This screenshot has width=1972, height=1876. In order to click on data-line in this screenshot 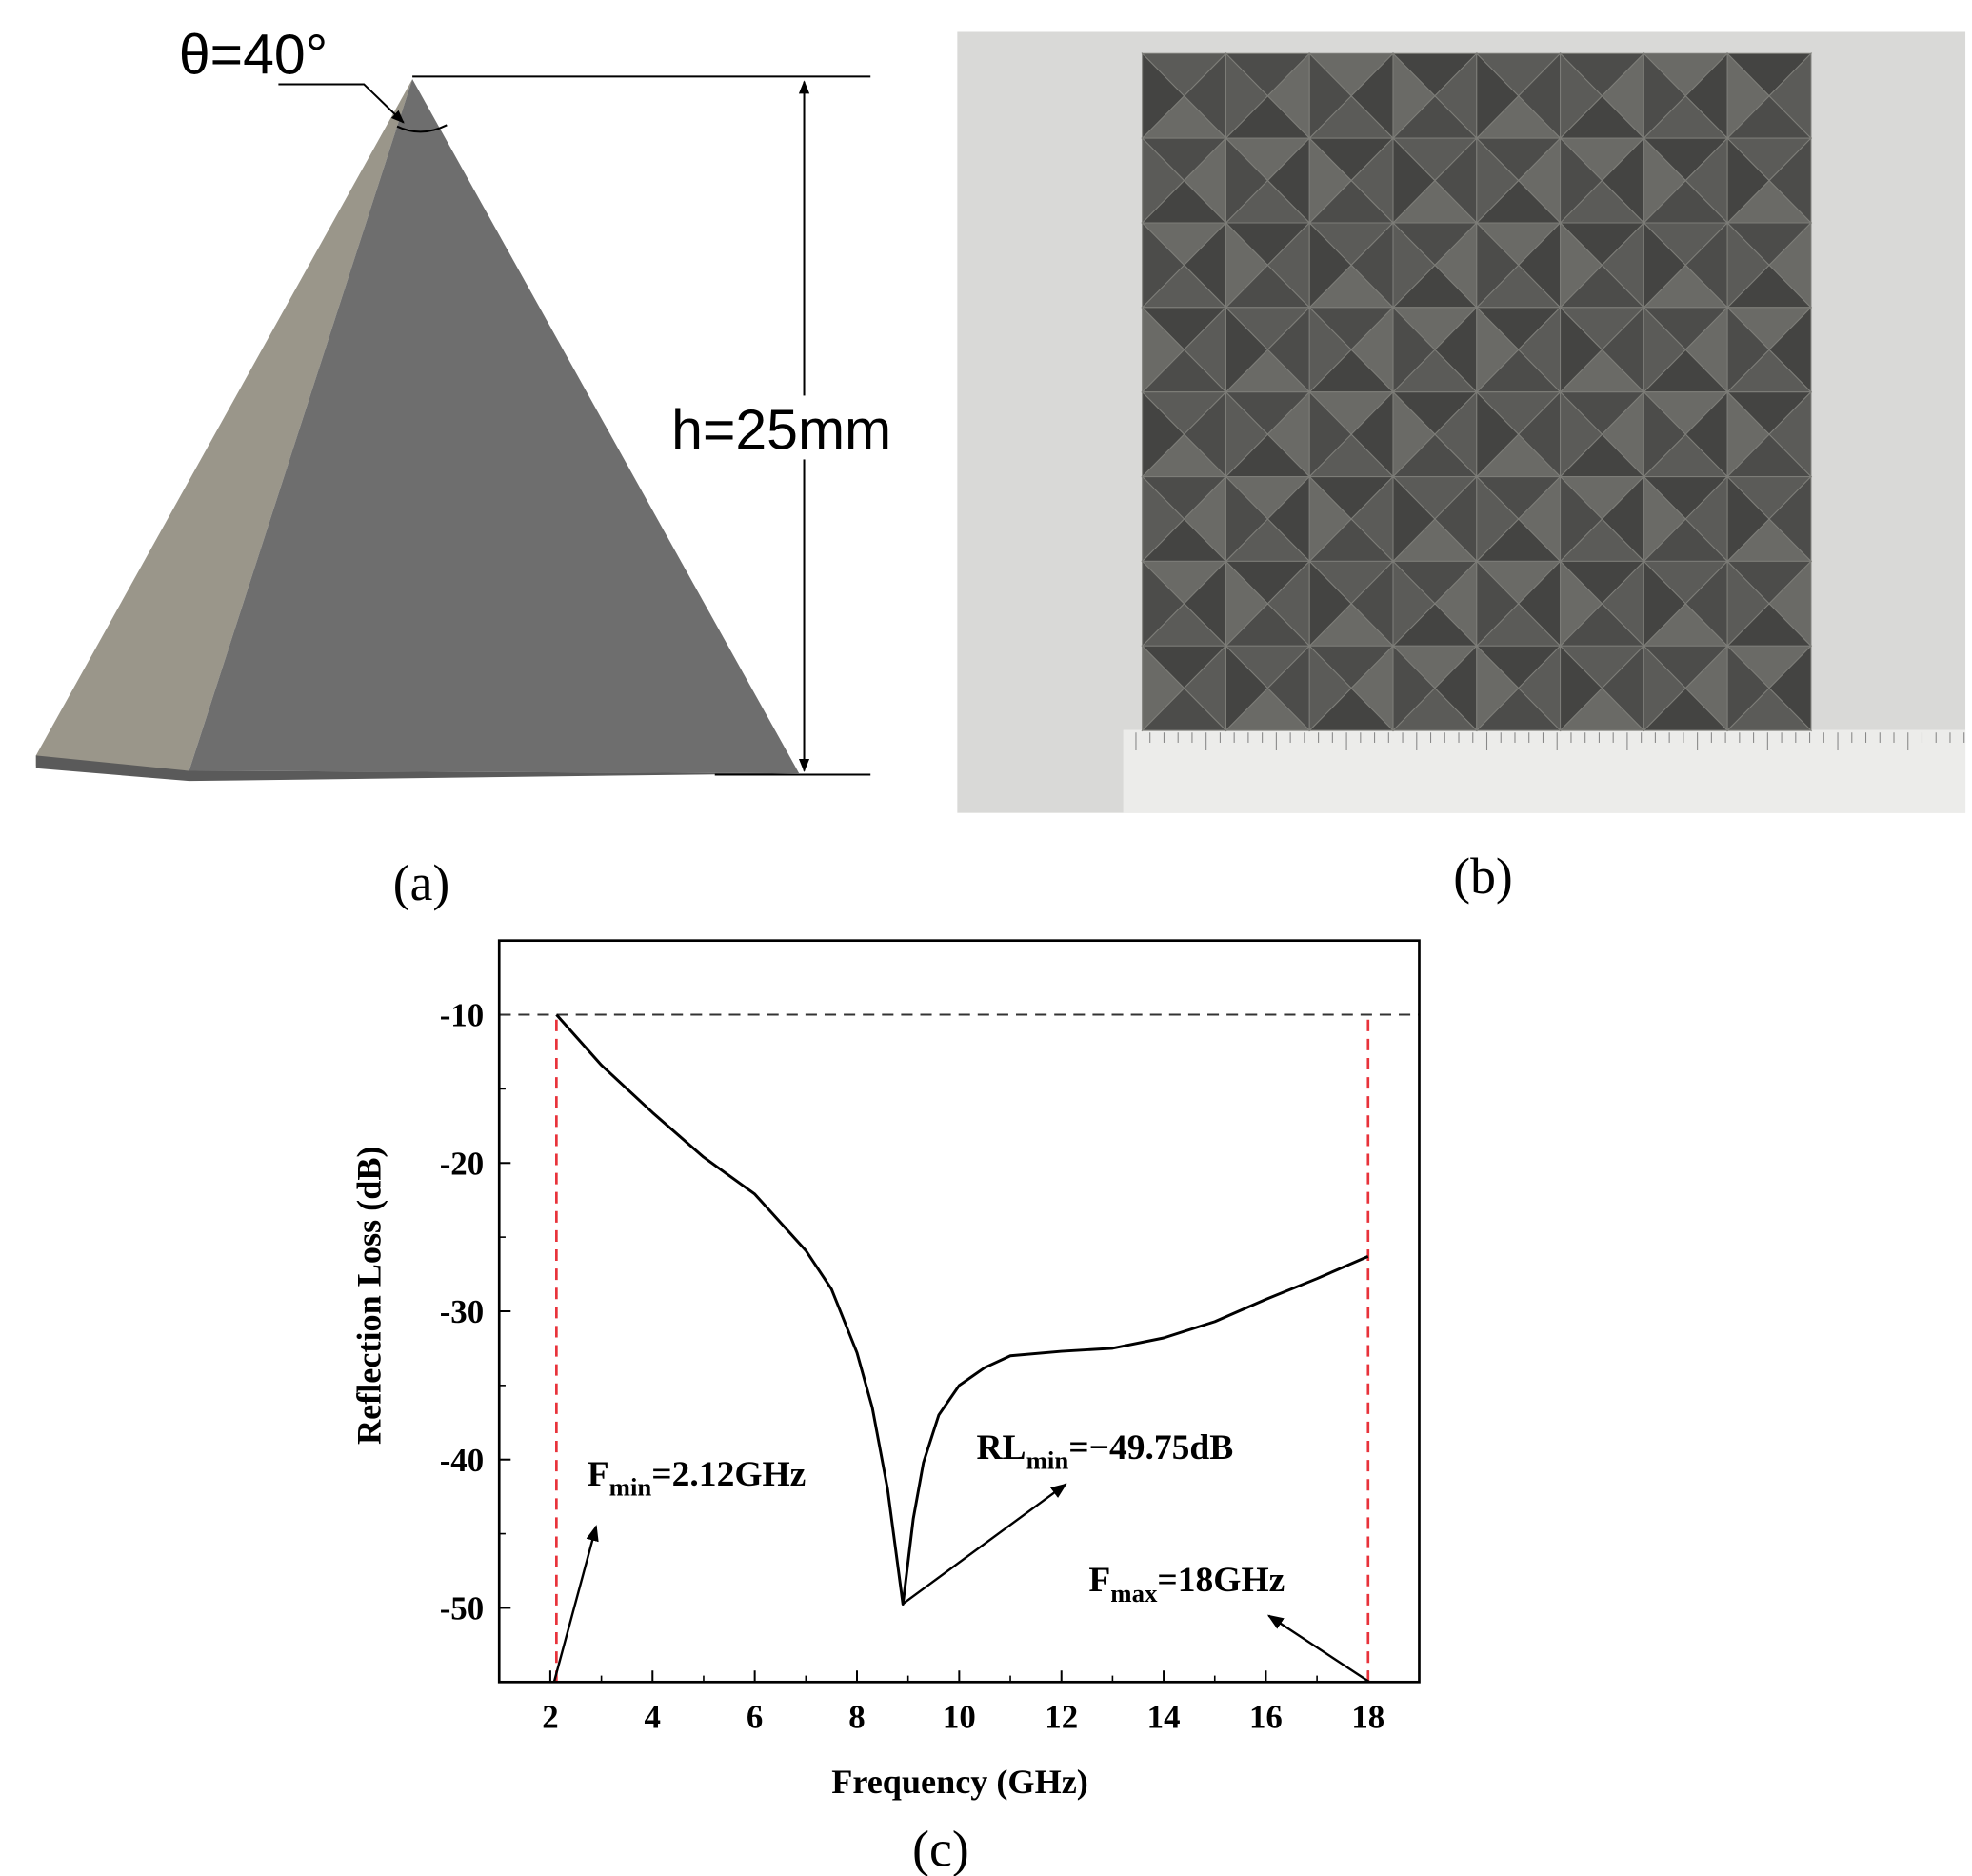, I will do `click(962, 1310)`.